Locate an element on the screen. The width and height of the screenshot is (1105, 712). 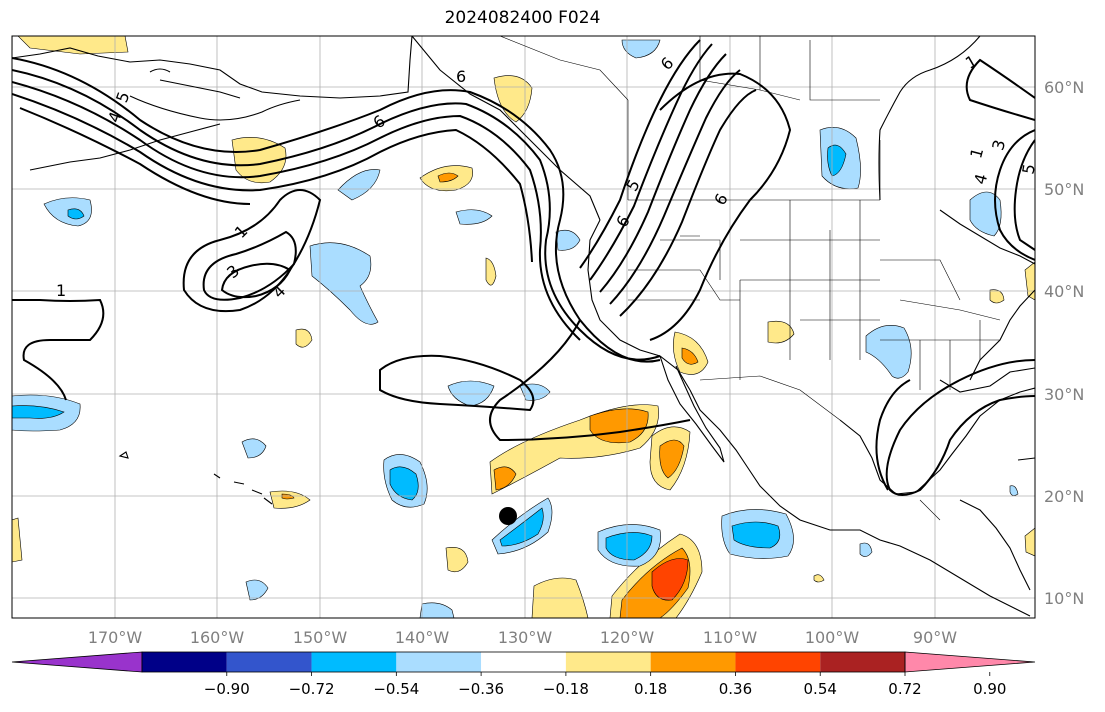
map-title: 2024082400 F024 is located at coordinates (522, 18).